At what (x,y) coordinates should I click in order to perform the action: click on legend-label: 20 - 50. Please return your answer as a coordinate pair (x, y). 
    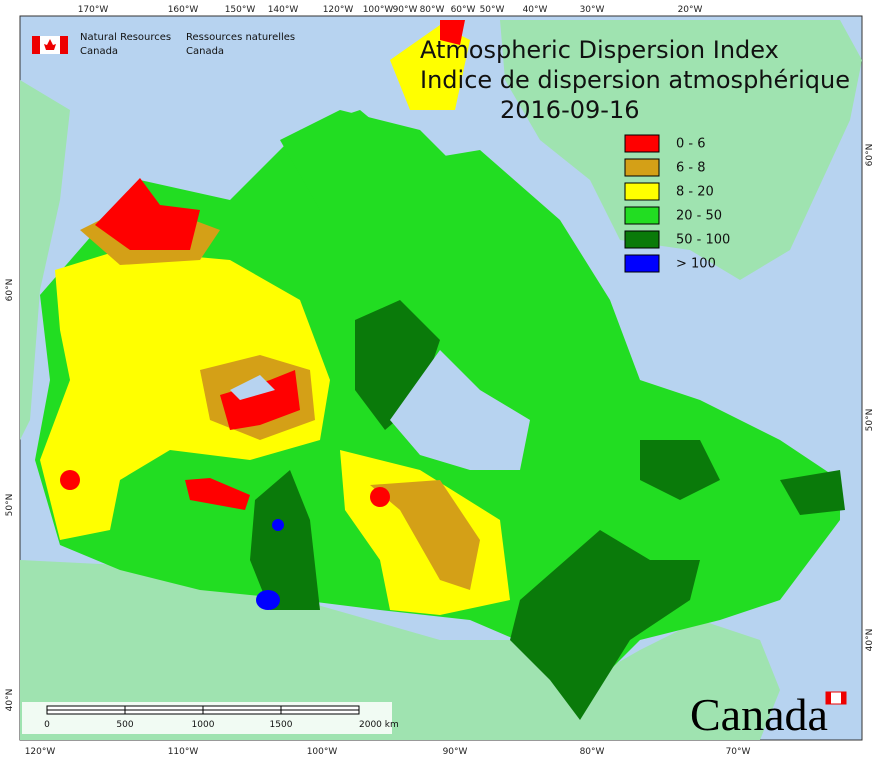
    Looking at the image, I should click on (699, 216).